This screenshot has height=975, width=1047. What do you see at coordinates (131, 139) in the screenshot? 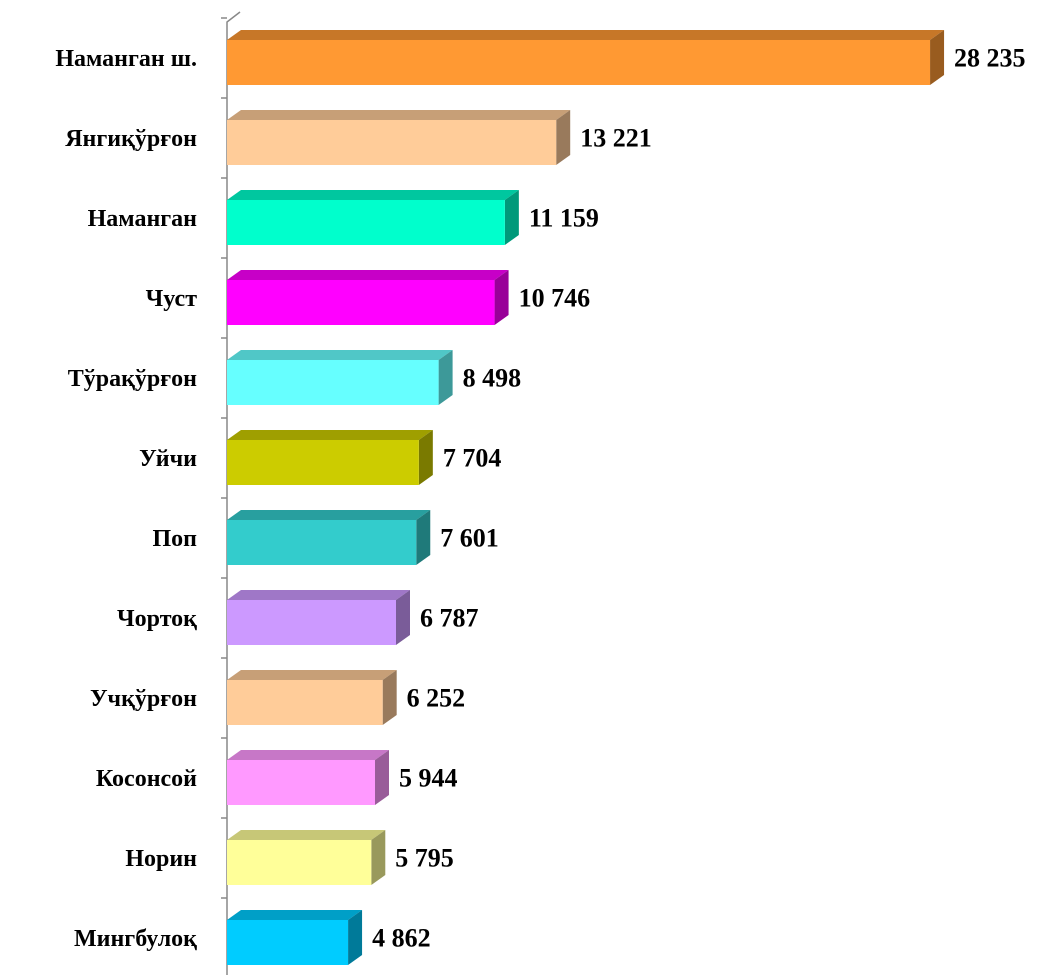
I see `y-tick-label: Янгиқўрғон` at bounding box center [131, 139].